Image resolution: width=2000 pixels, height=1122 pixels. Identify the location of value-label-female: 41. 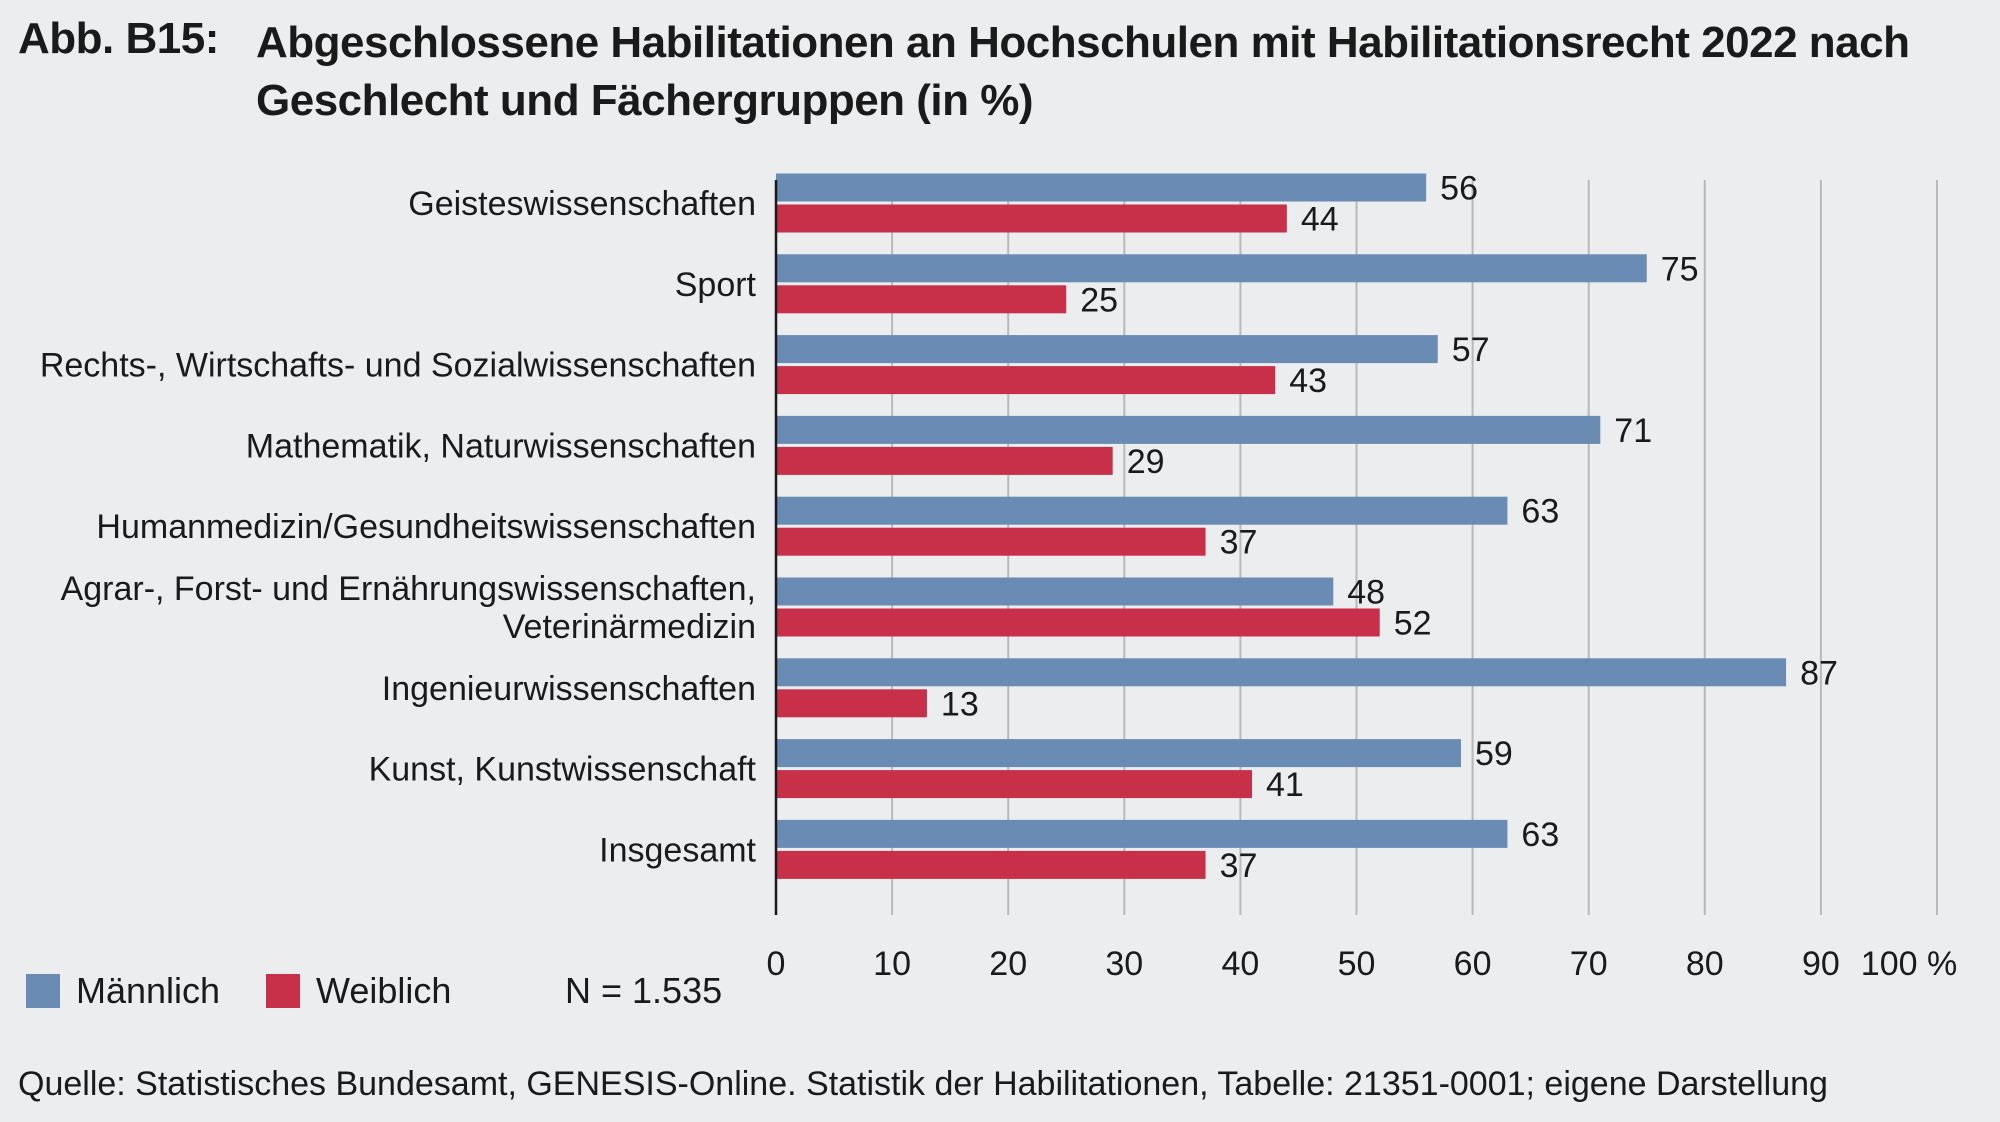
(1285, 785).